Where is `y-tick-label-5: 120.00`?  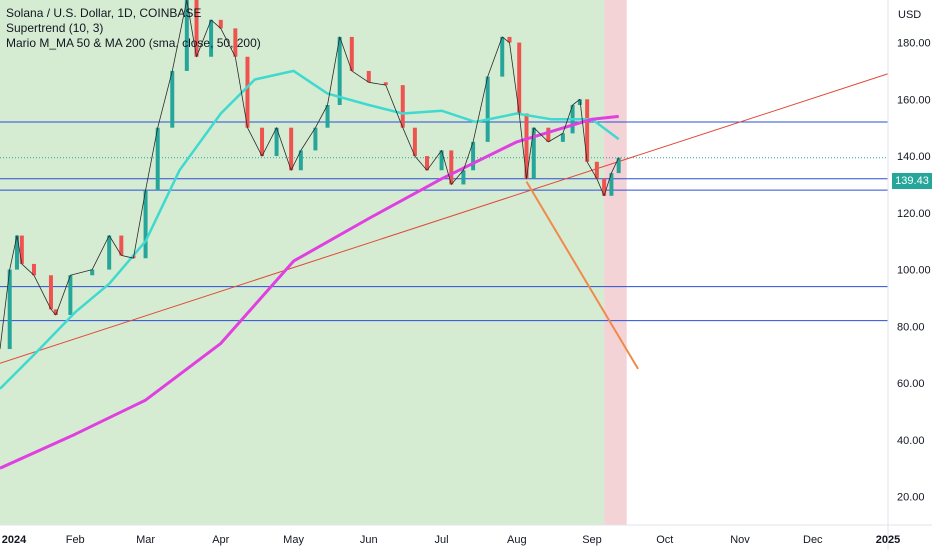
y-tick-label-5: 120.00 is located at coordinates (914, 214).